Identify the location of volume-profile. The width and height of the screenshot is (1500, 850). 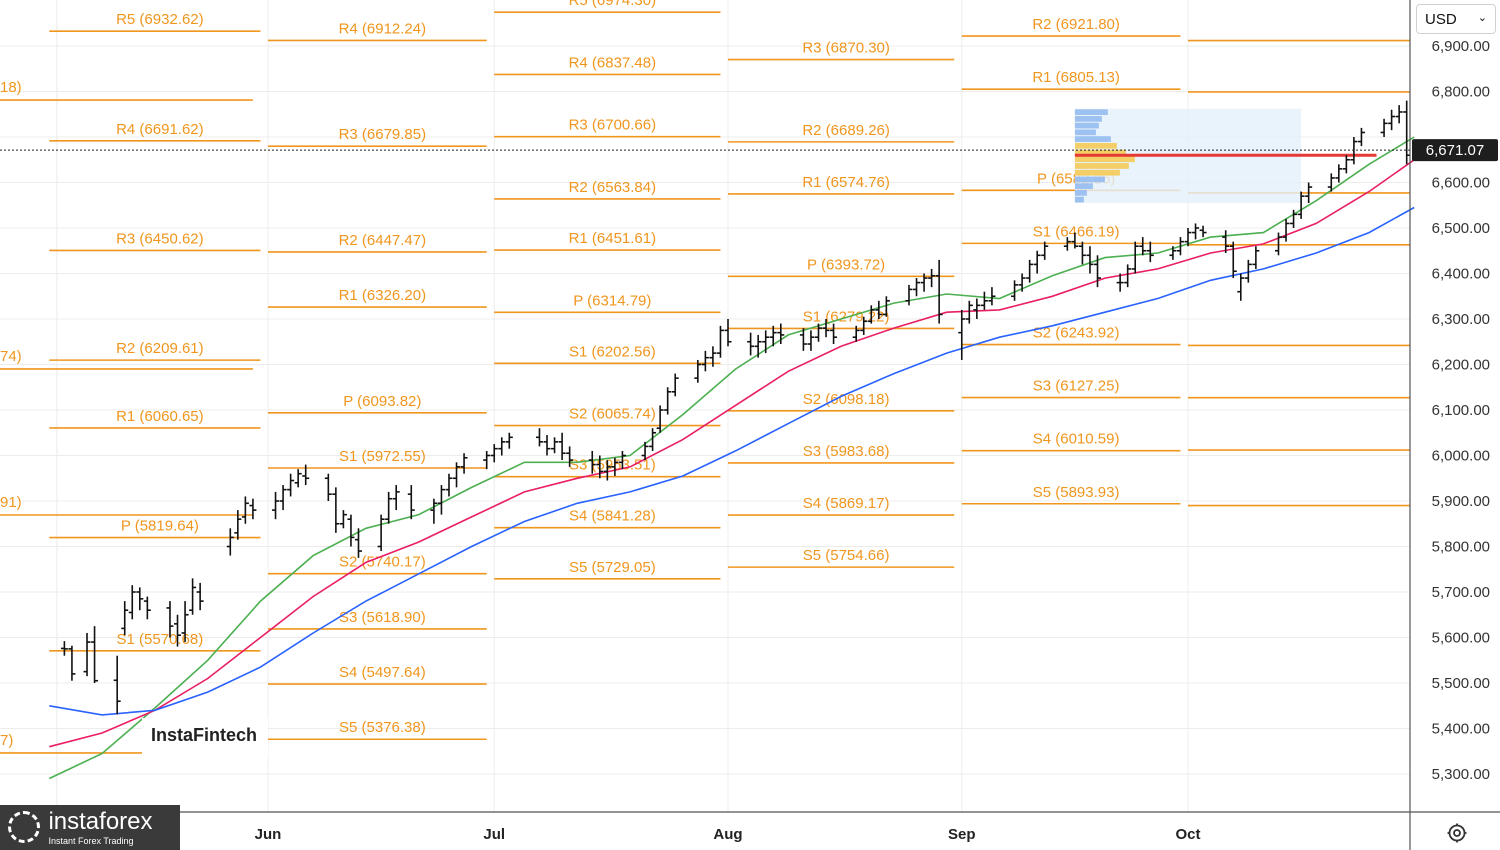
(1225, 155).